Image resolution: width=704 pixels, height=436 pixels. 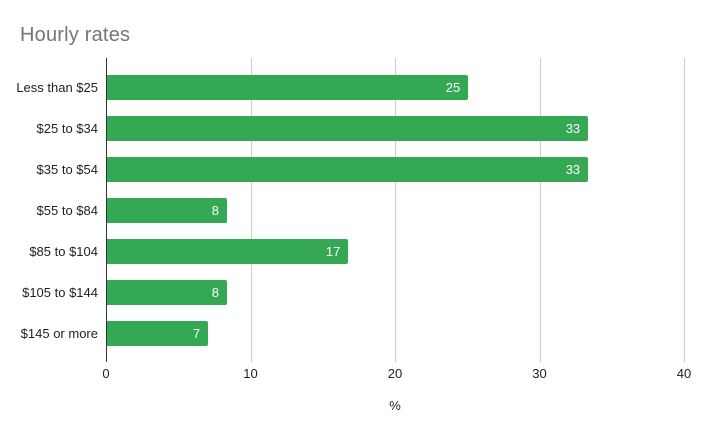 What do you see at coordinates (106, 210) in the screenshot?
I see `y-axis-line` at bounding box center [106, 210].